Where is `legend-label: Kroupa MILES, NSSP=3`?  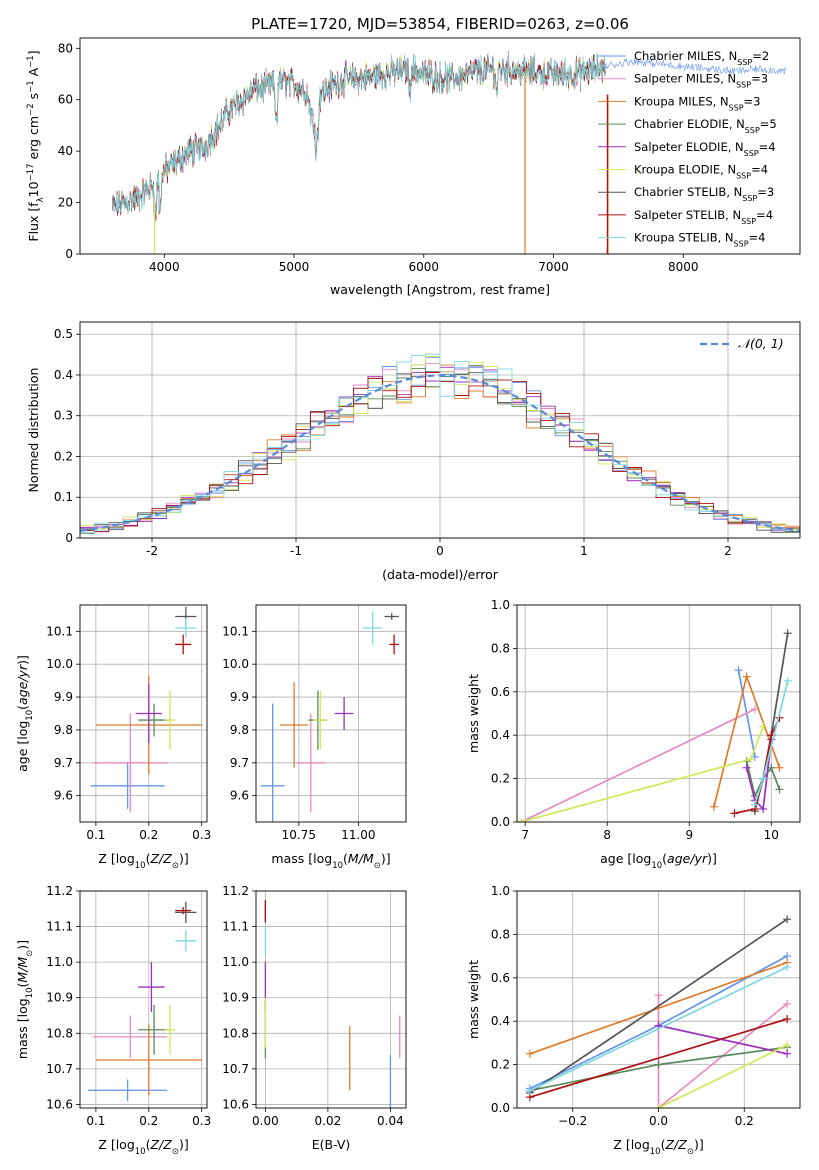 legend-label: Kroupa MILES, NSSP=3 is located at coordinates (697, 103).